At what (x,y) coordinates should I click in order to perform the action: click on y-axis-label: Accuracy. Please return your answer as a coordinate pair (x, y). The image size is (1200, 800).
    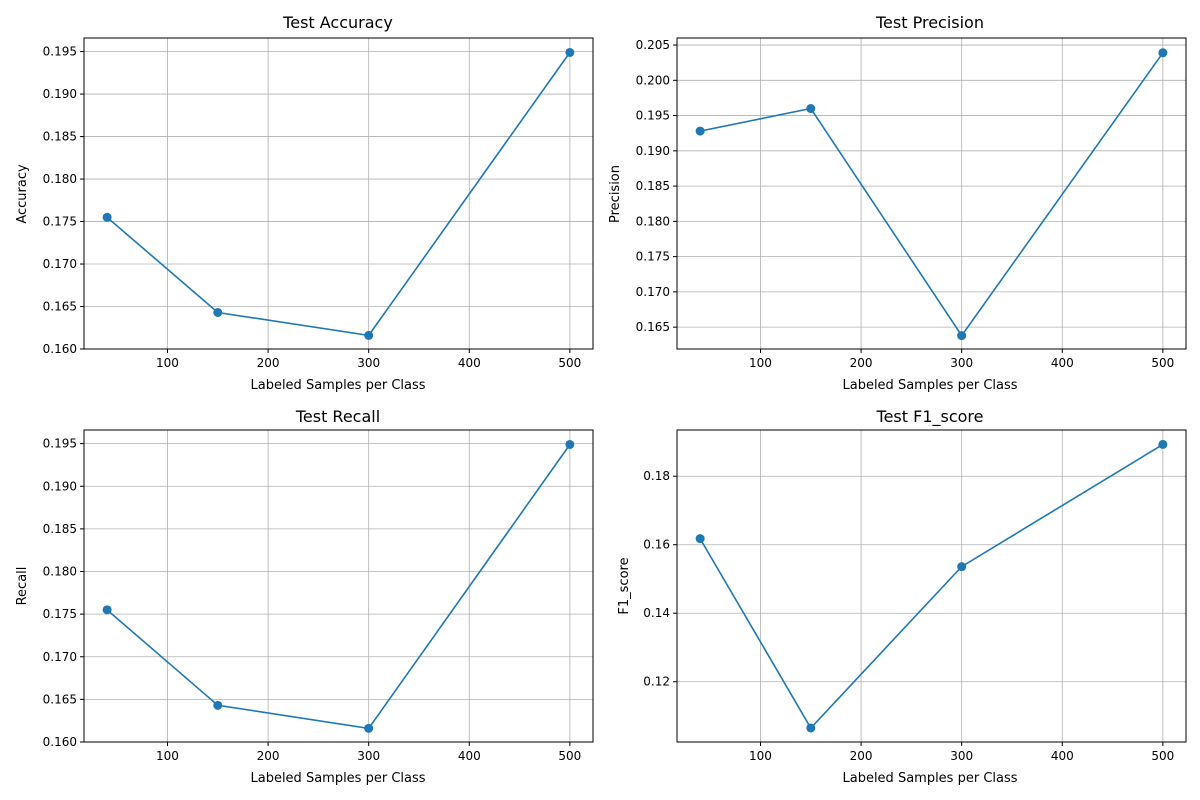
    Looking at the image, I should click on (22, 194).